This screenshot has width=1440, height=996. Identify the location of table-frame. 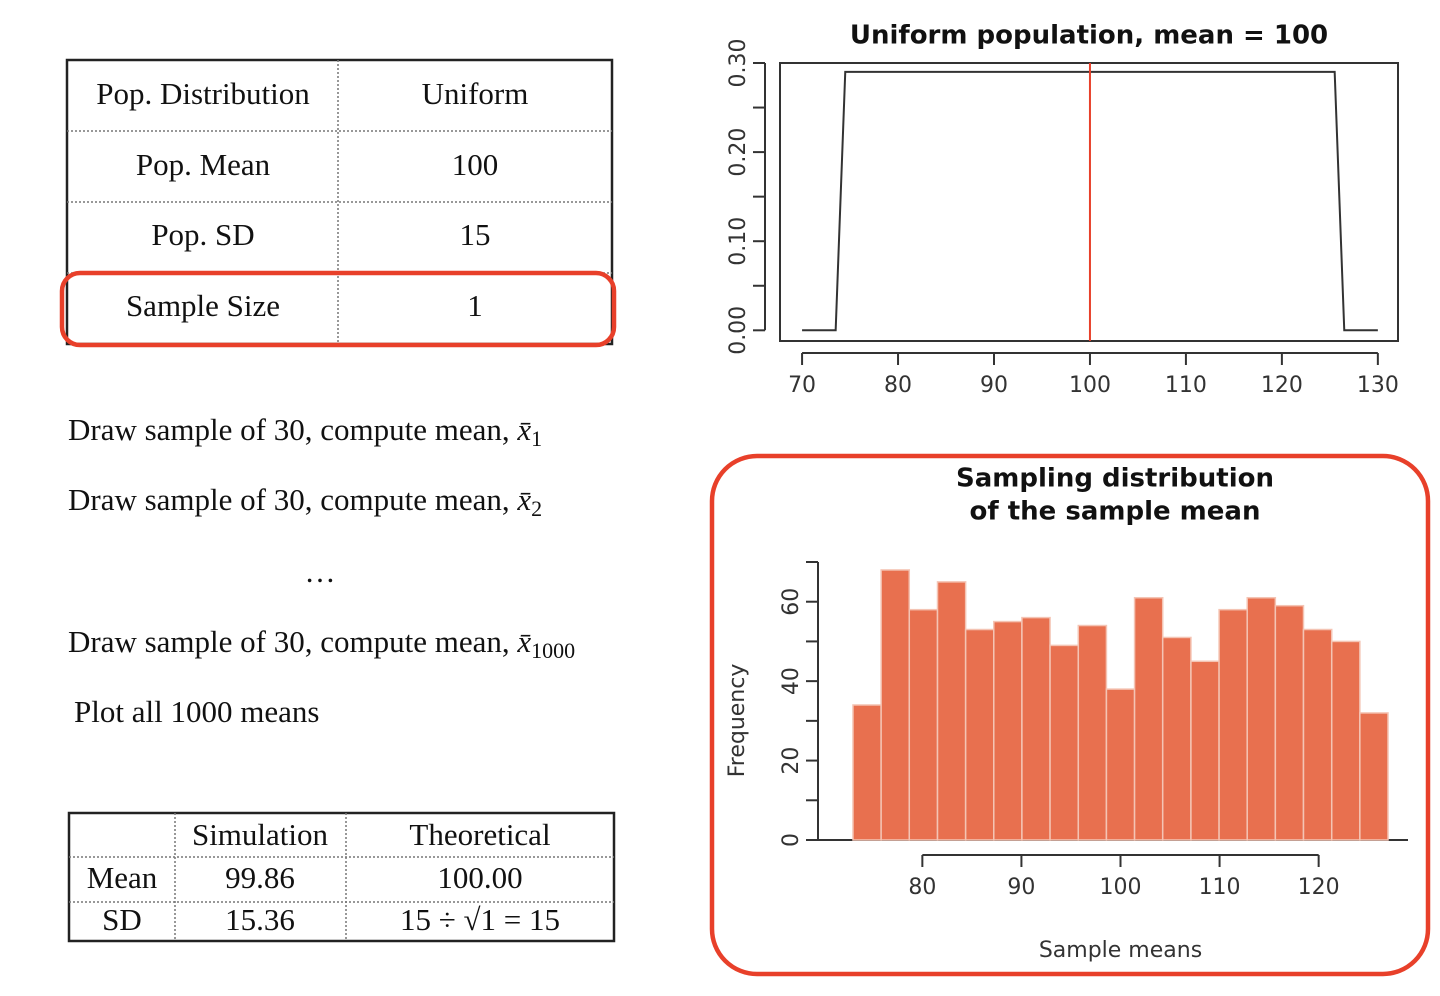
(341, 877).